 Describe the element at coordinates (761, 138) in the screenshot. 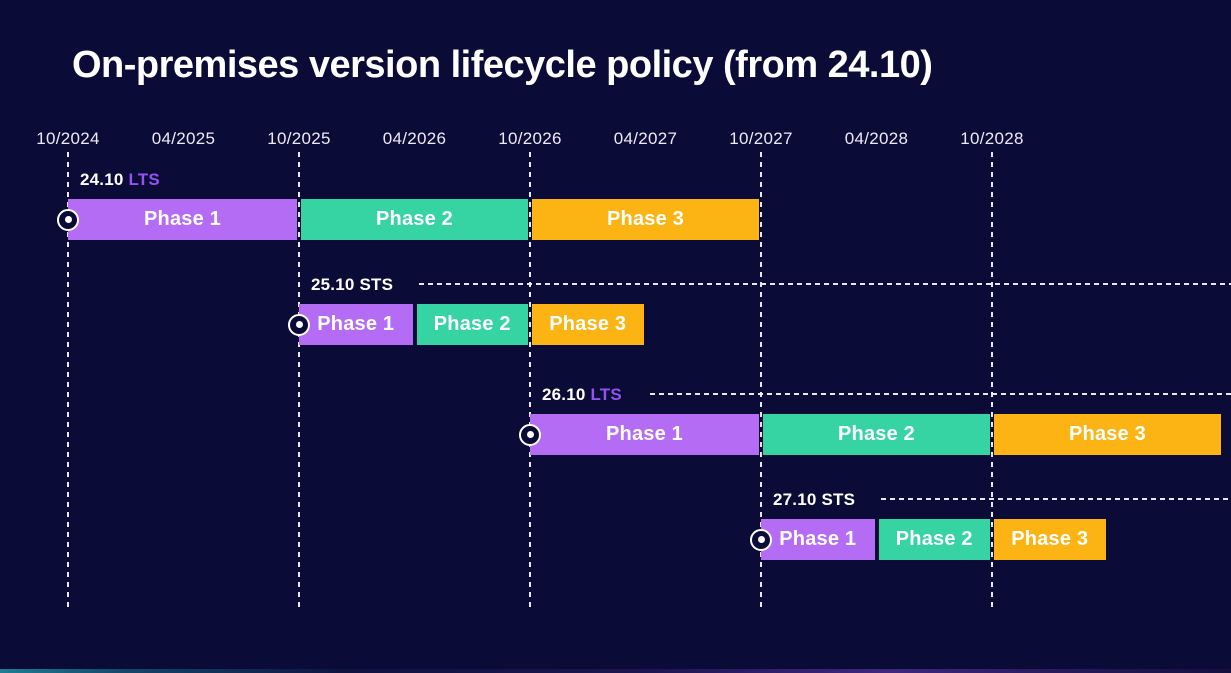

I see `axis-label: 10/2027` at that location.